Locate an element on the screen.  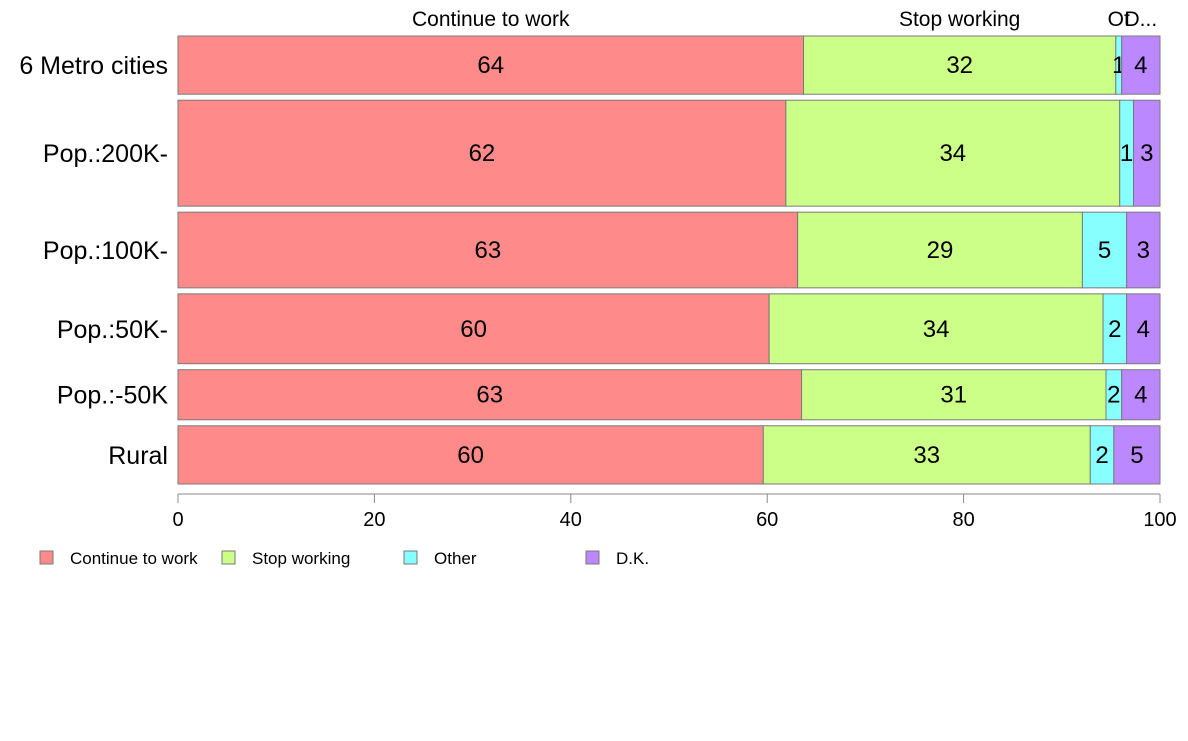
bar-label-1-4: 60 is located at coordinates (473, 329).